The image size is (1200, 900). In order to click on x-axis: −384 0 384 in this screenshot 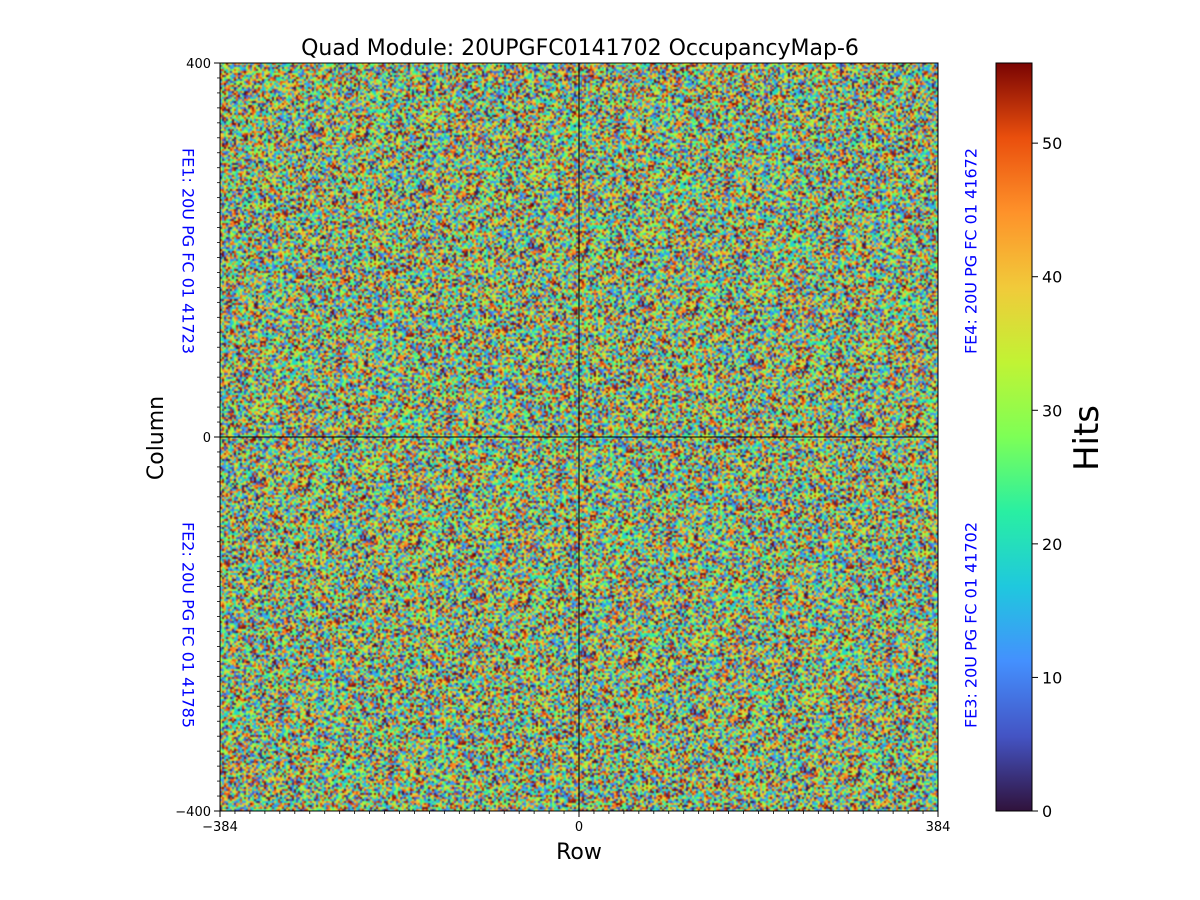, I will do `click(576, 823)`.